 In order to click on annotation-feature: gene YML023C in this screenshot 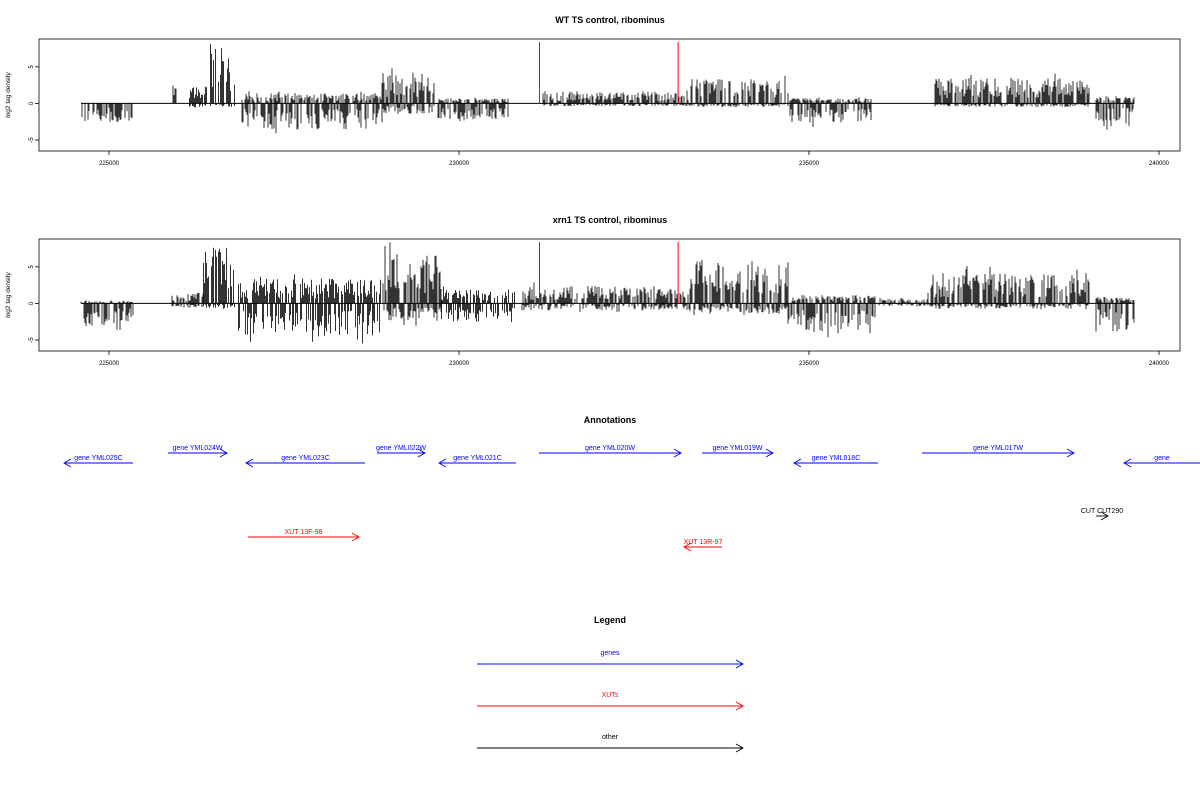, I will do `click(305, 461)`.